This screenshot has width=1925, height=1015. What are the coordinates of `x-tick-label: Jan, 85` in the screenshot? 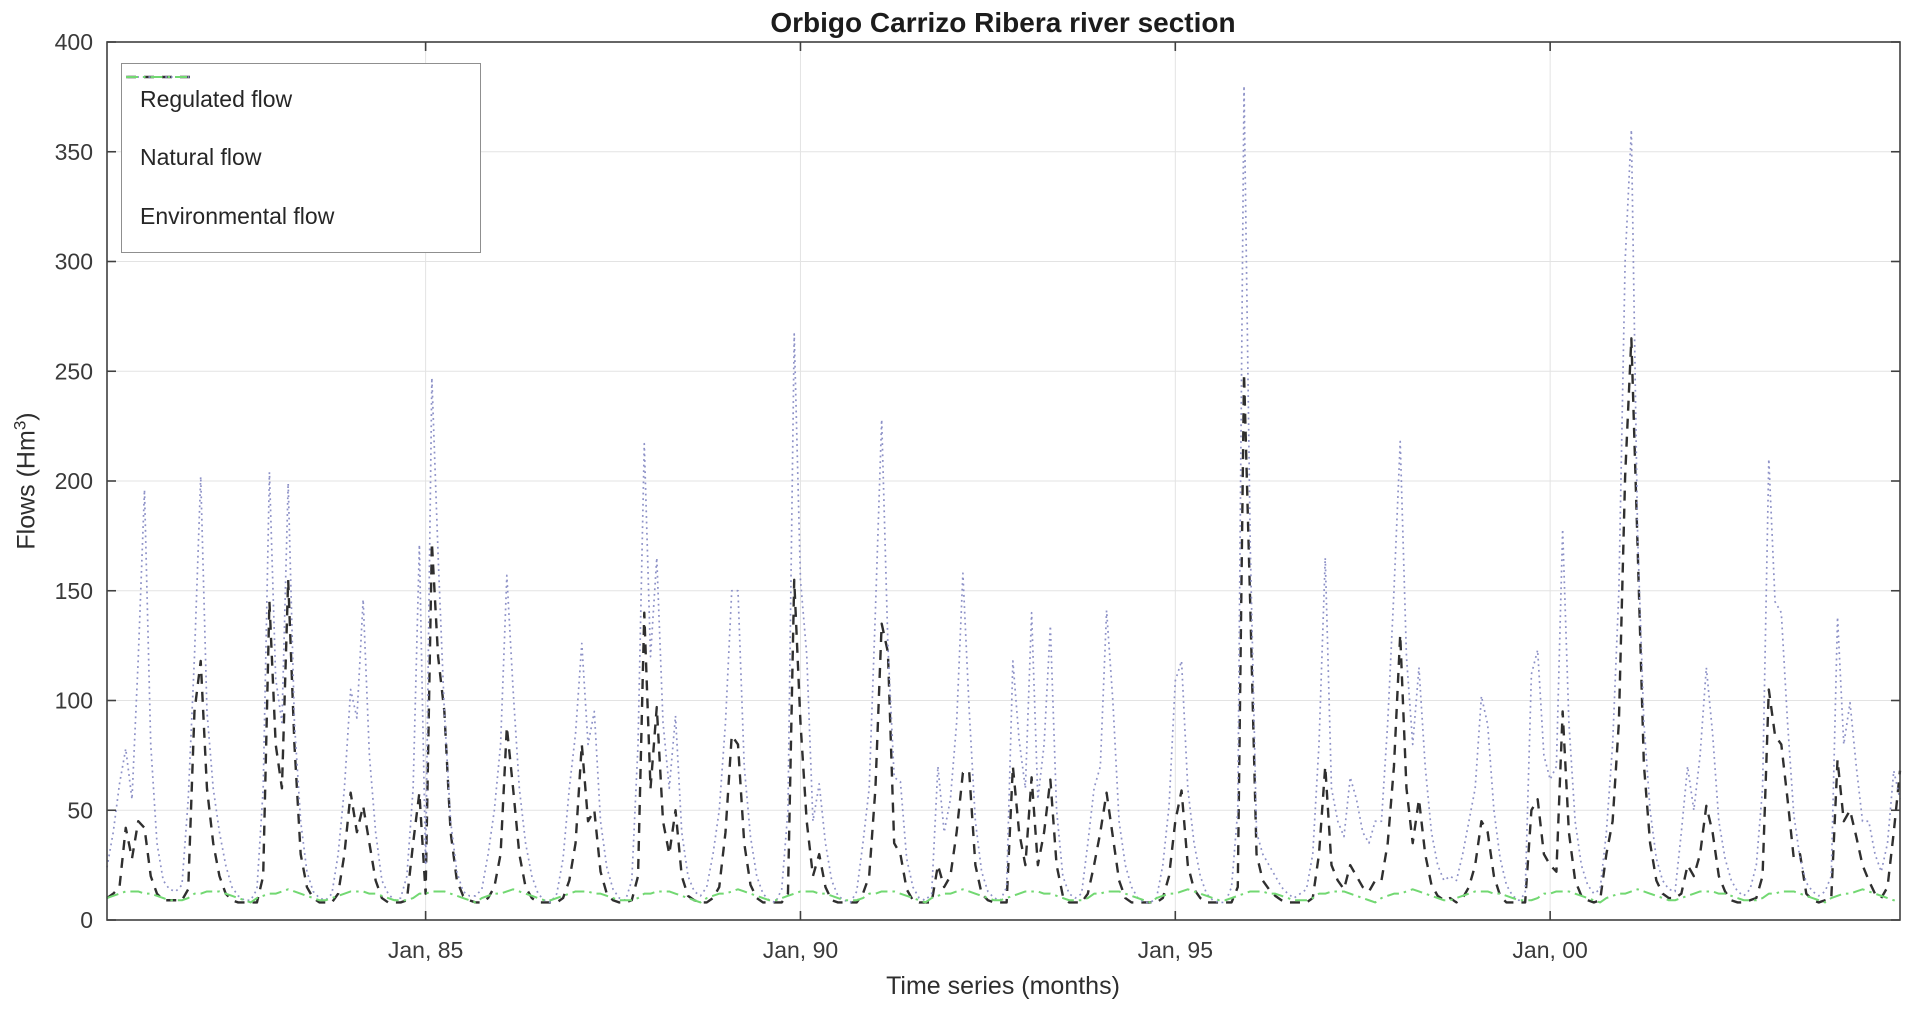 It's located at (425, 950).